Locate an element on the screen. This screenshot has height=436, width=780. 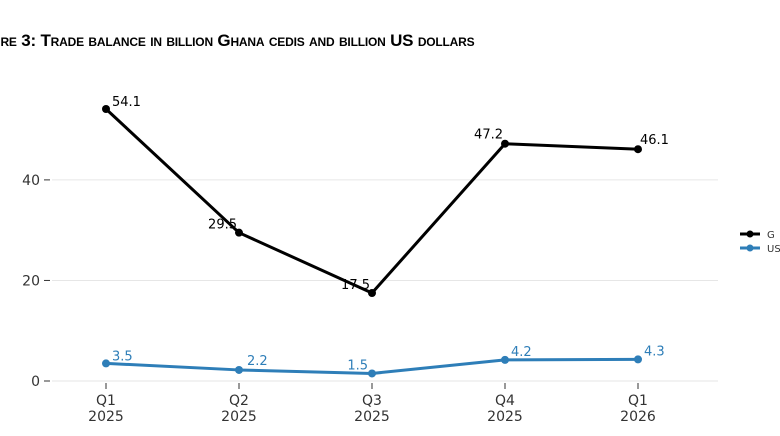
legend: G US is located at coordinates (760, 242).